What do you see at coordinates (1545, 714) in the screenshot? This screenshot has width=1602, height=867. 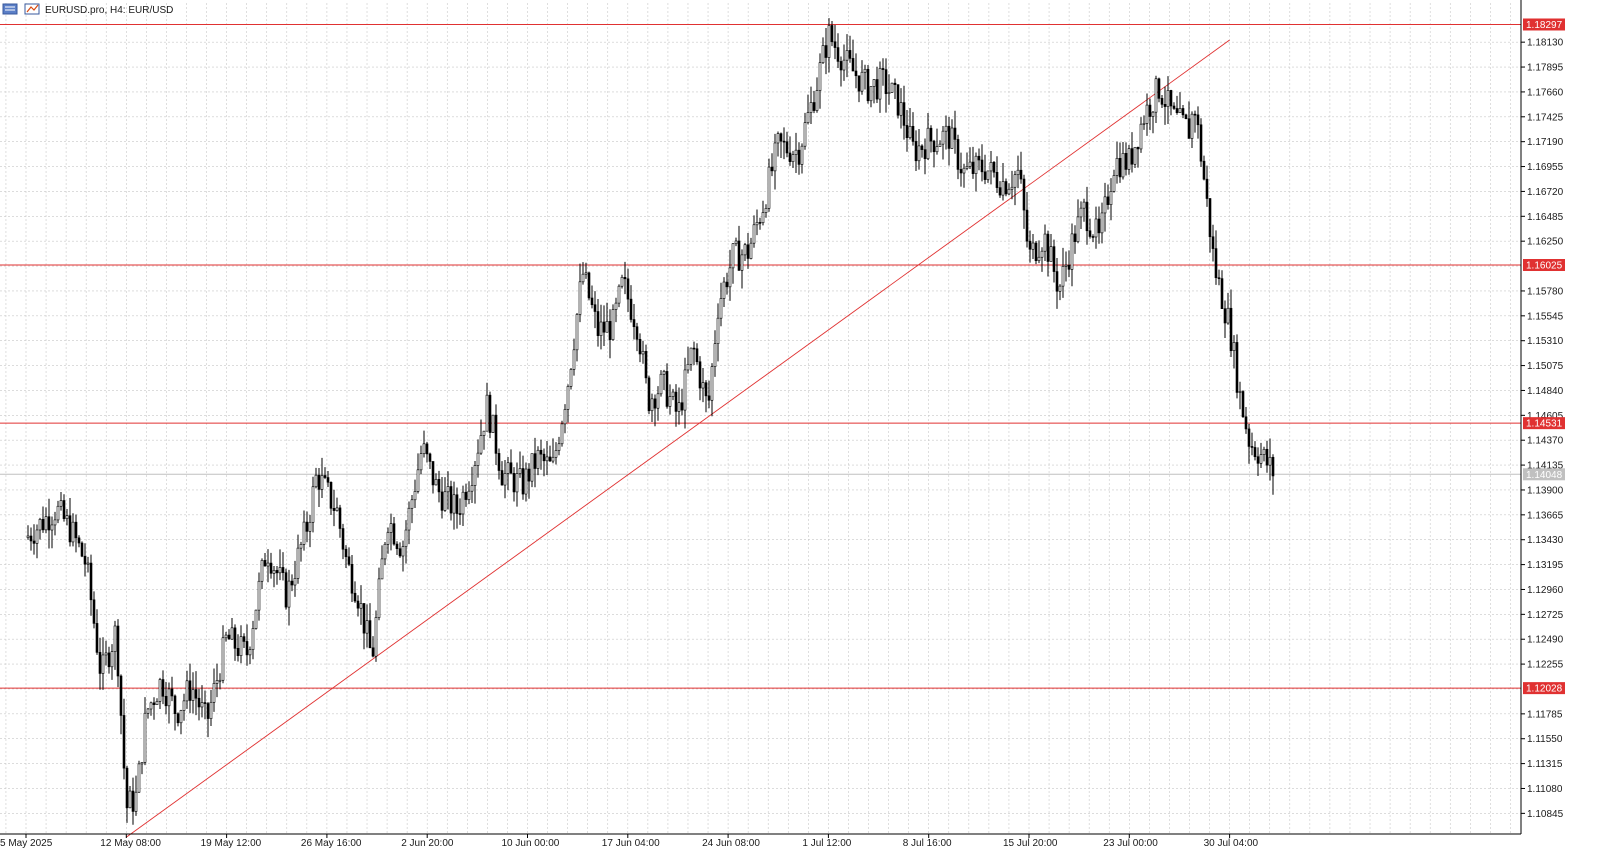 I see `y-tick-label: 1.11785` at bounding box center [1545, 714].